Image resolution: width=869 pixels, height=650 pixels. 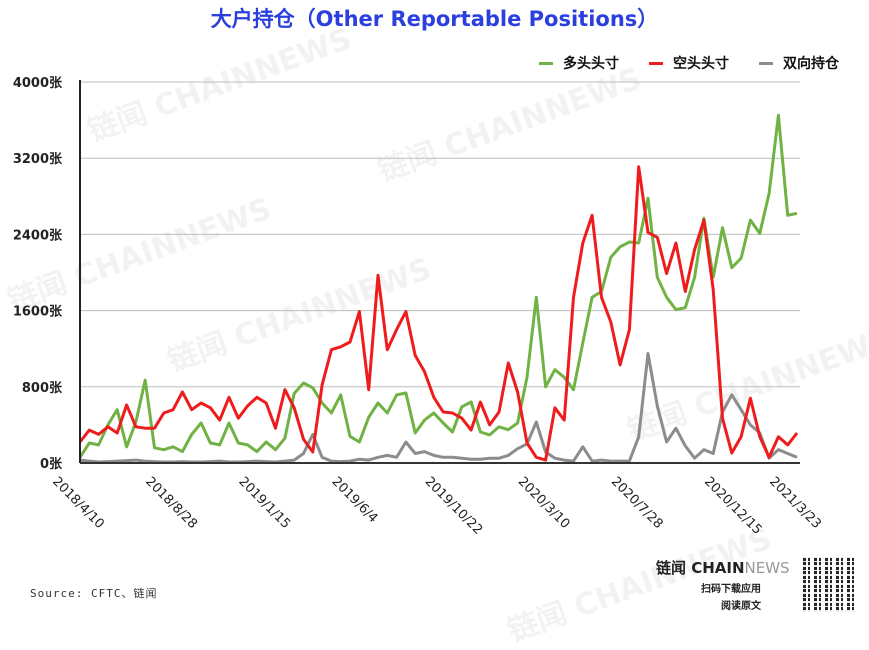 I want to click on legend-swatch-short, so click(x=656, y=63).